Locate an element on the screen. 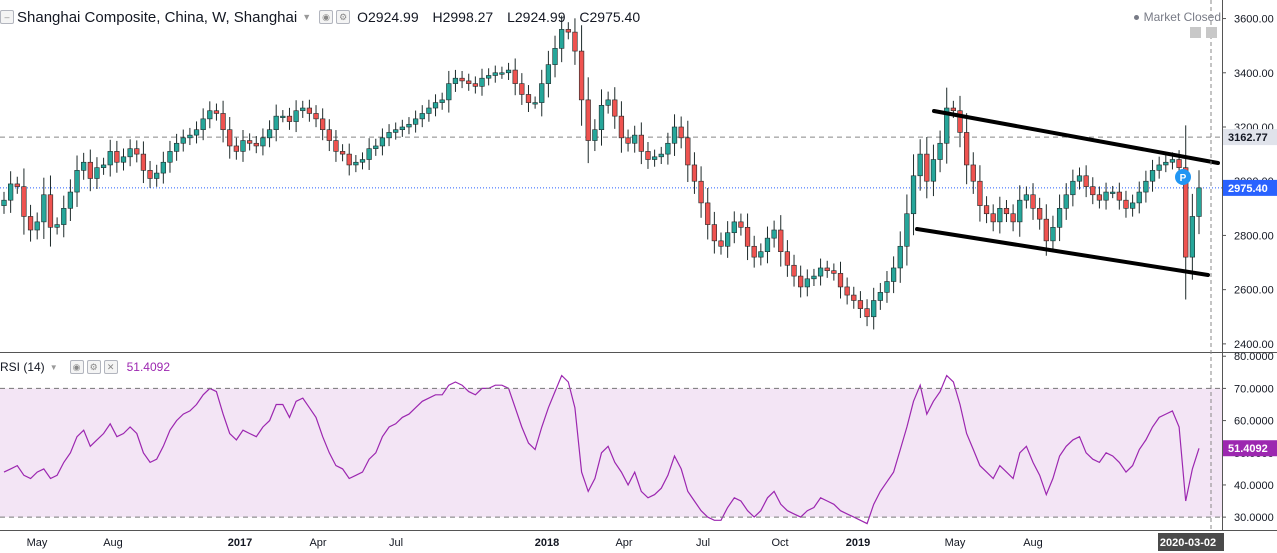  lower-trendline is located at coordinates (1062, 252).